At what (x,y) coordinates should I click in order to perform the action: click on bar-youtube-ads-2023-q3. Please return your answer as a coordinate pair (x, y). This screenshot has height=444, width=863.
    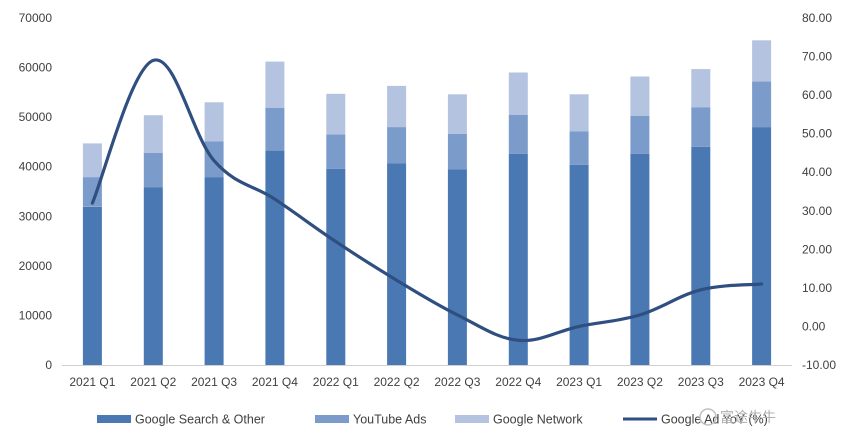
    Looking at the image, I should click on (701, 127).